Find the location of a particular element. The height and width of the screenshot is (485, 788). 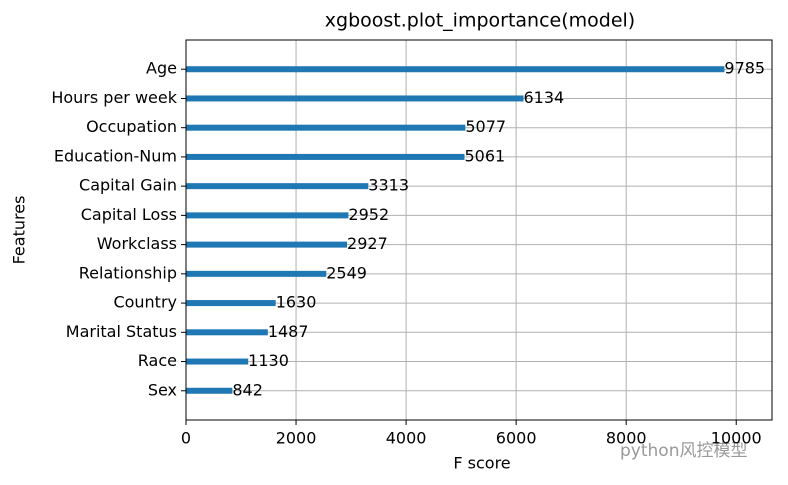

y-tick-label: Sex is located at coordinates (162, 389).